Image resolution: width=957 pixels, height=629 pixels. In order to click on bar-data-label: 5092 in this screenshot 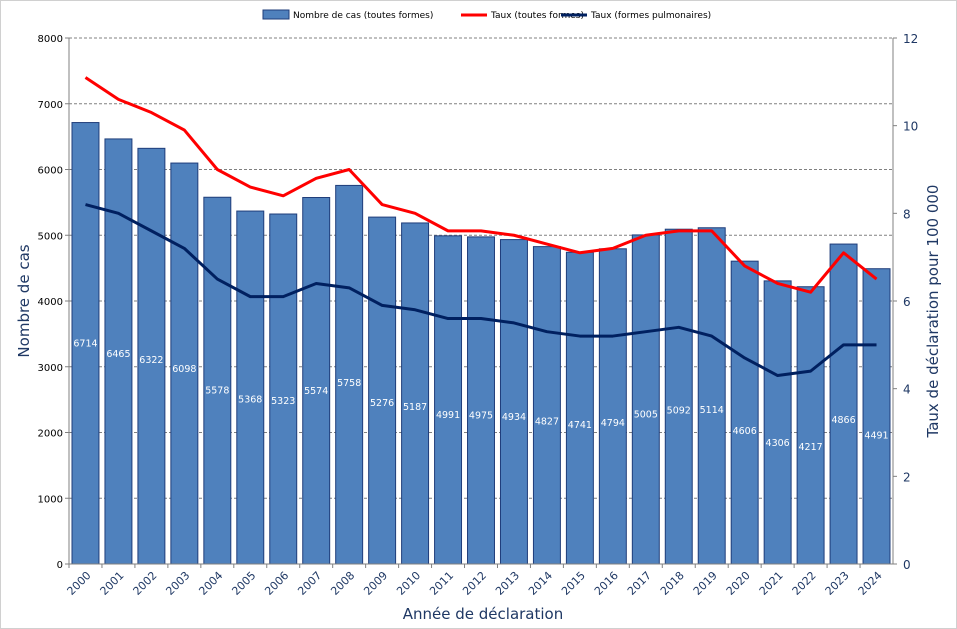, I will do `click(679, 411)`.